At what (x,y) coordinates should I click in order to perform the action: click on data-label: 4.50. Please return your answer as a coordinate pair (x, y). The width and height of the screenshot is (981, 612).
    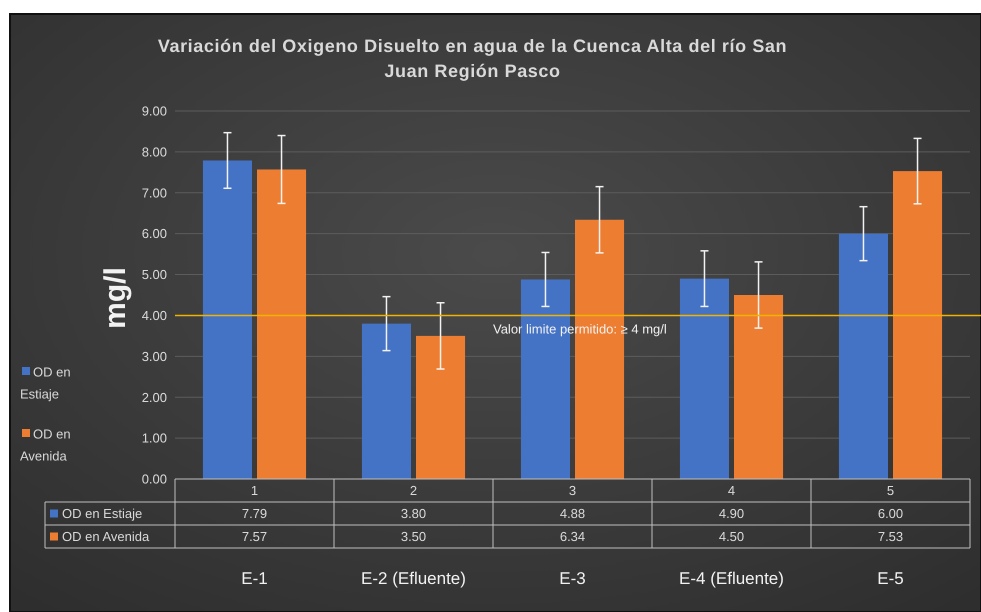
    Looking at the image, I should click on (731, 536).